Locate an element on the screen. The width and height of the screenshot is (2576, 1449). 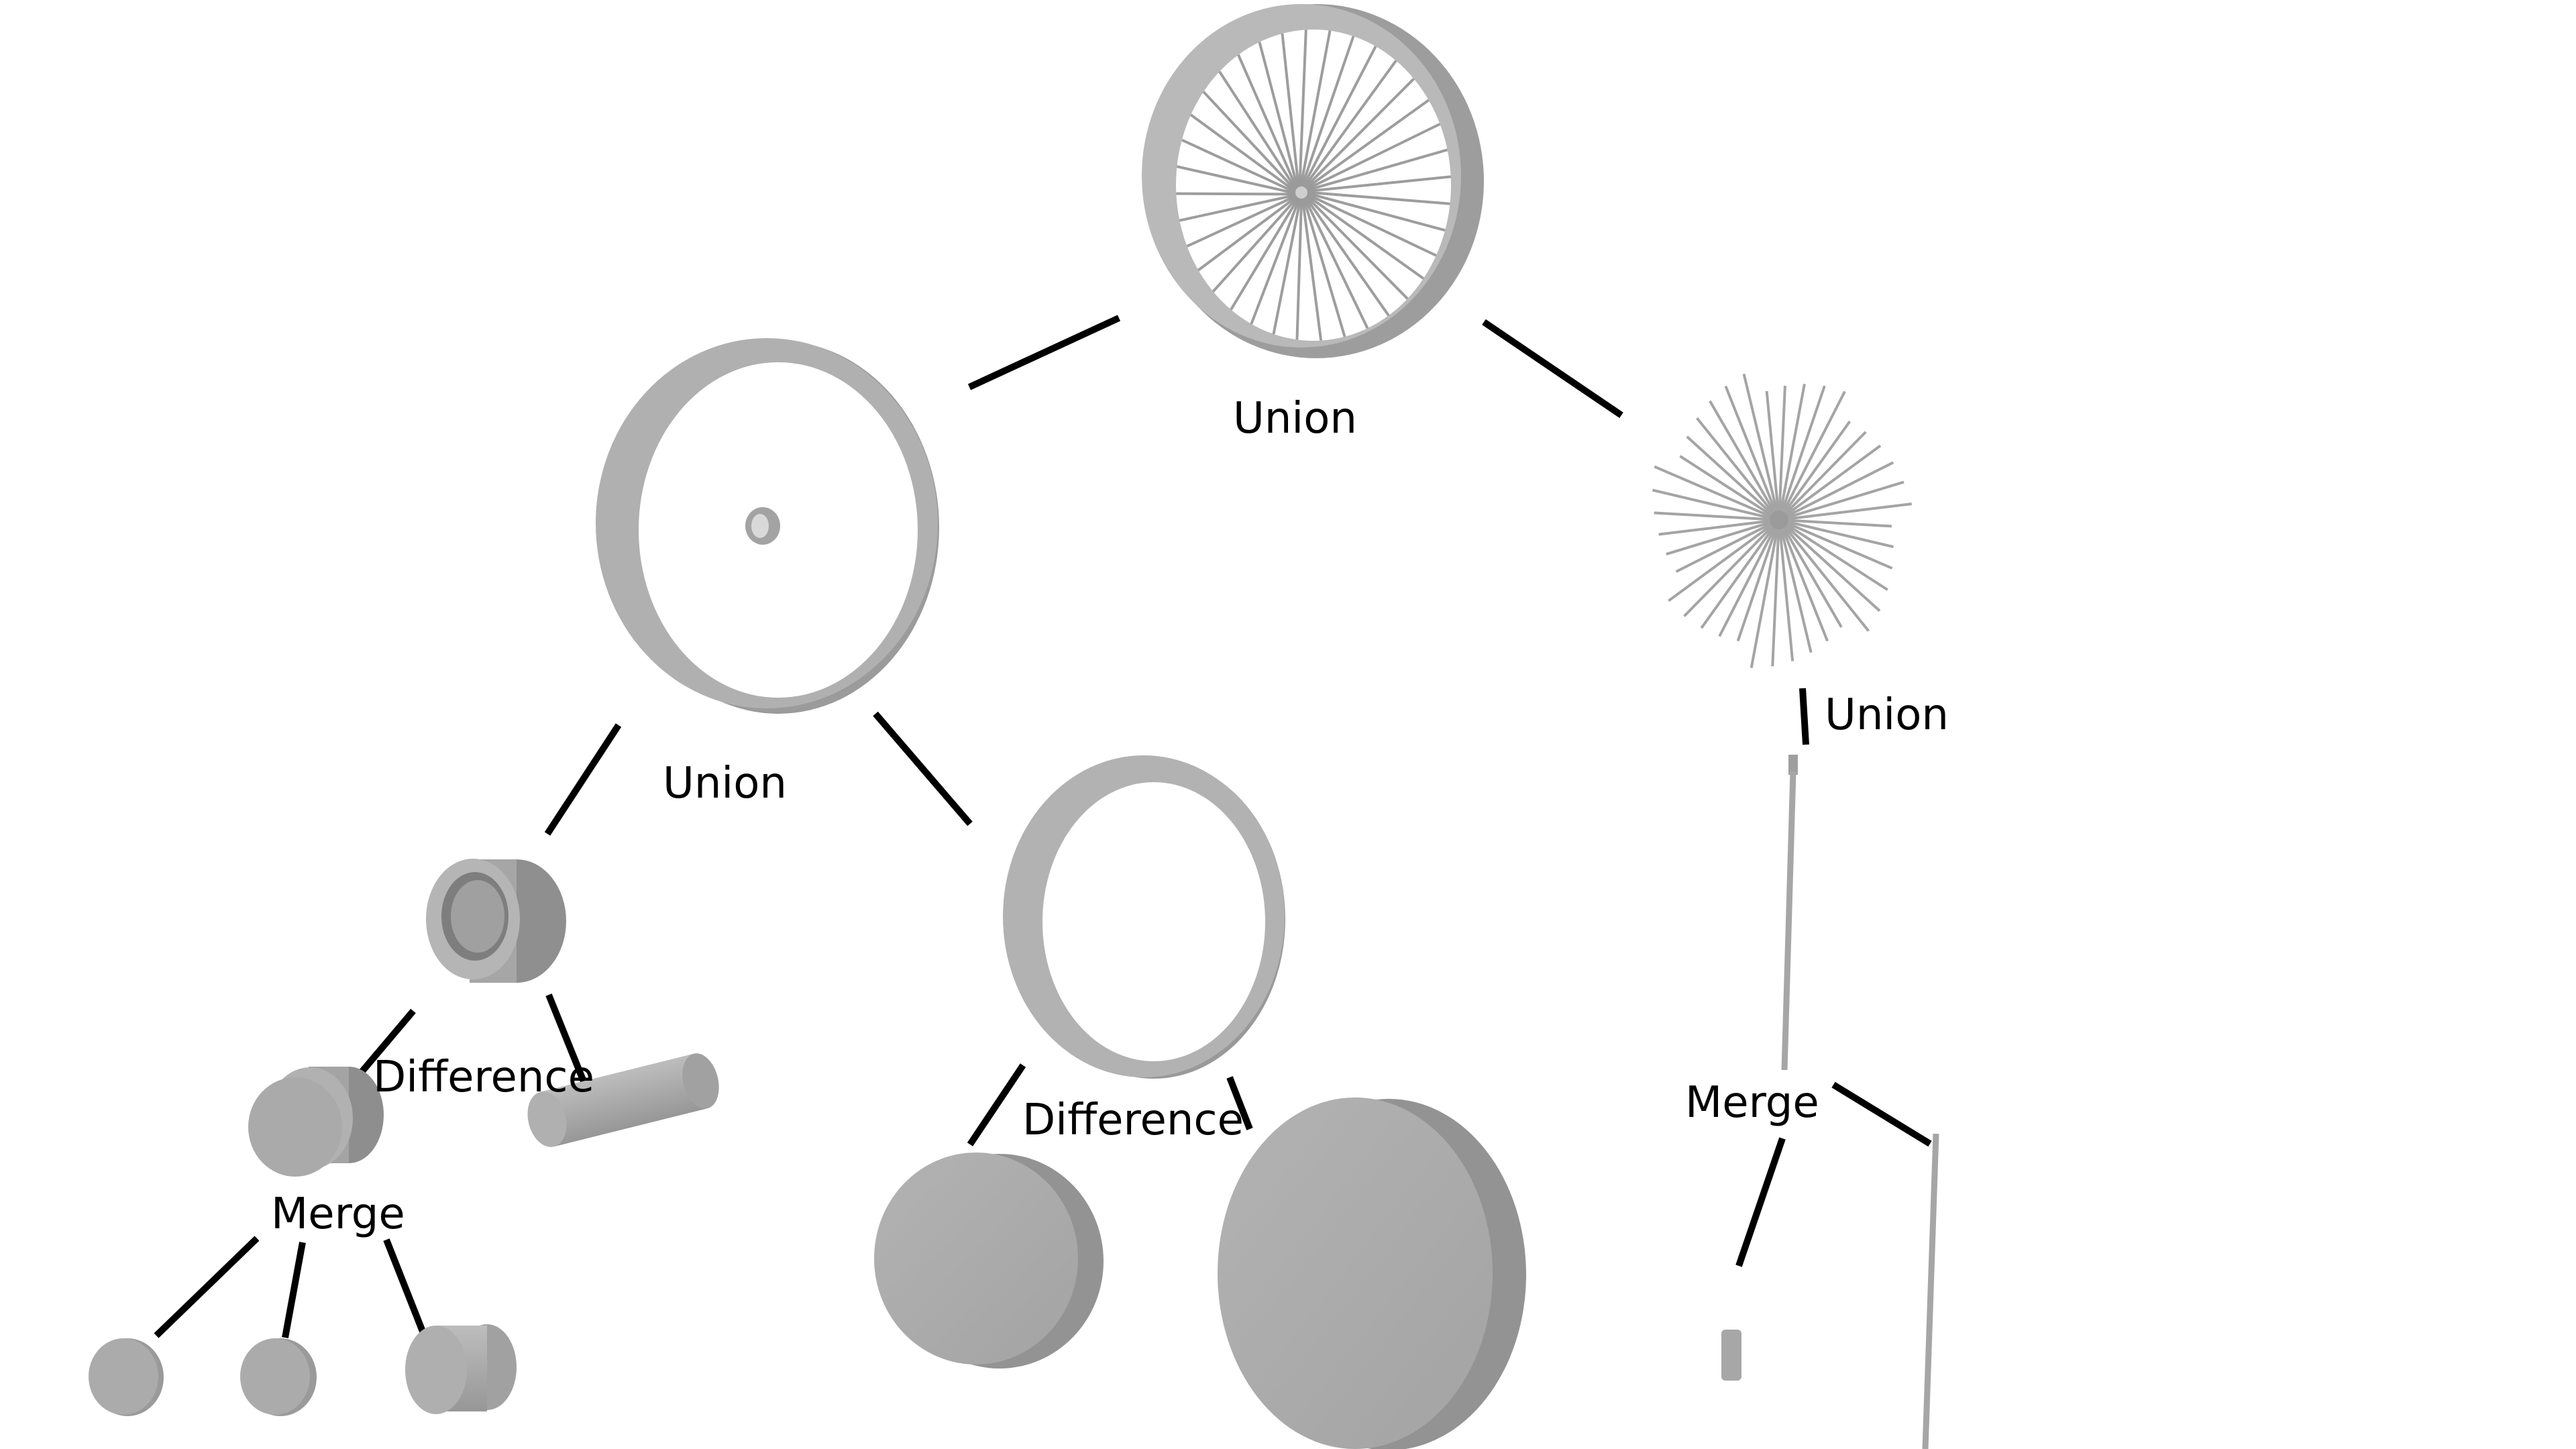
hub-solid-shape is located at coordinates (316, 1122).